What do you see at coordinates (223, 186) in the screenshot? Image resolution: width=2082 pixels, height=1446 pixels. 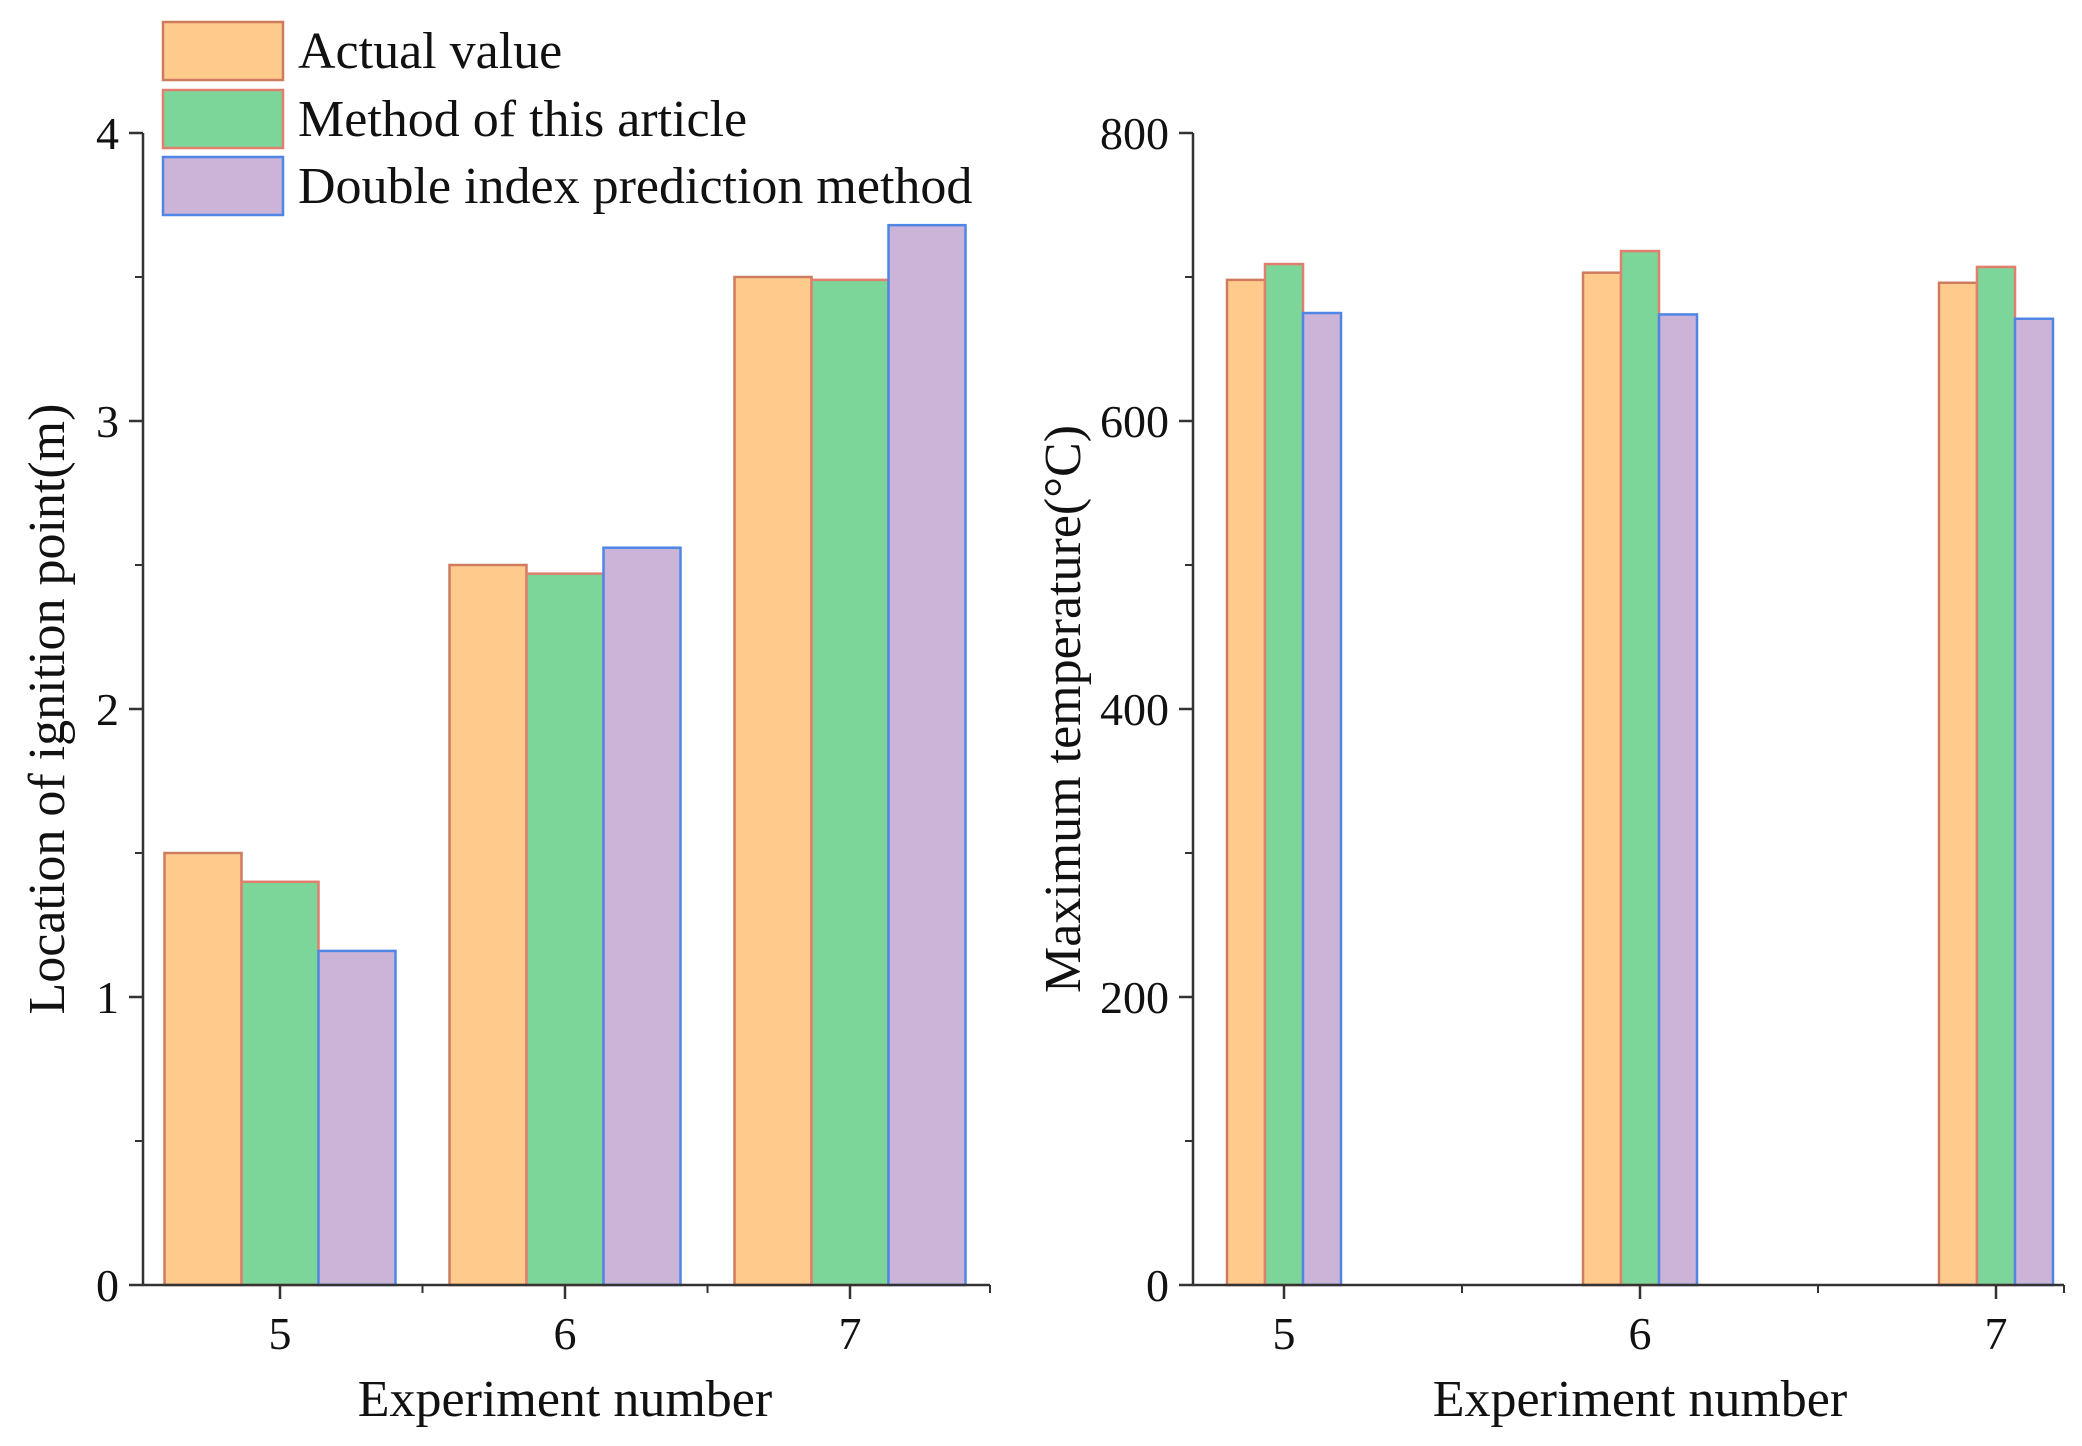 I see `legend-swatch-double` at bounding box center [223, 186].